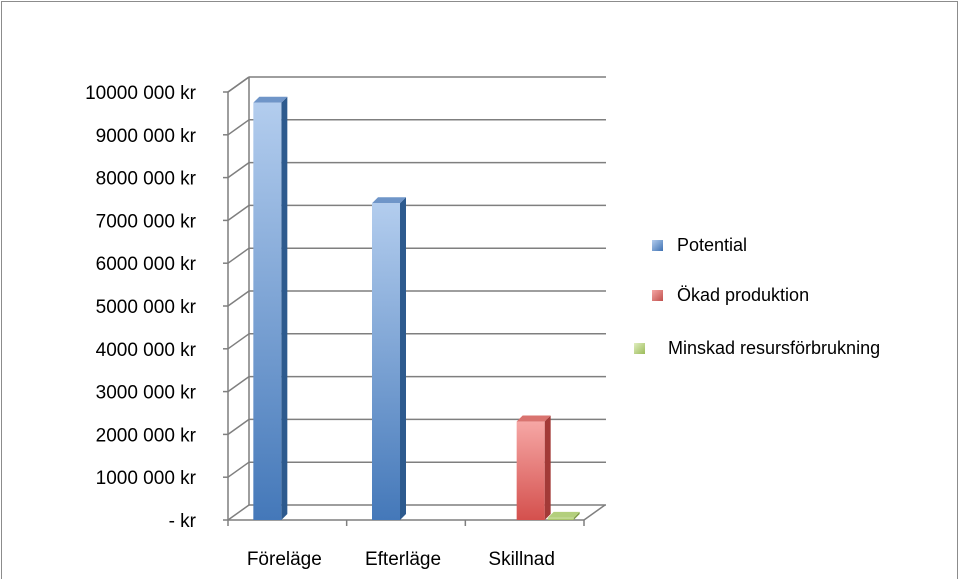  I want to click on legend-item: Potential, so click(699, 245).